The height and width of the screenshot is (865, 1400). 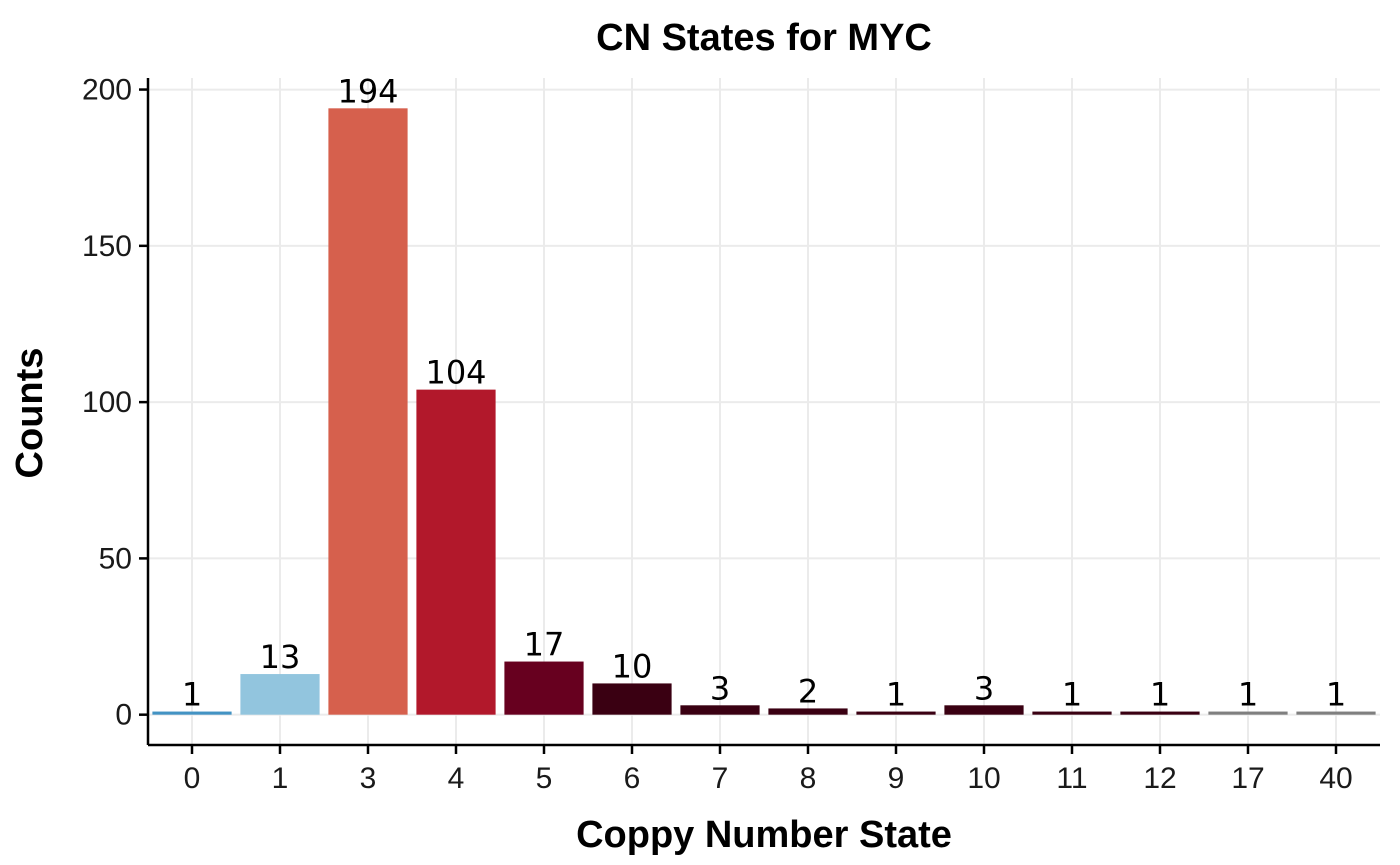 I want to click on x-tick-label-17: 17, so click(x=1247, y=778).